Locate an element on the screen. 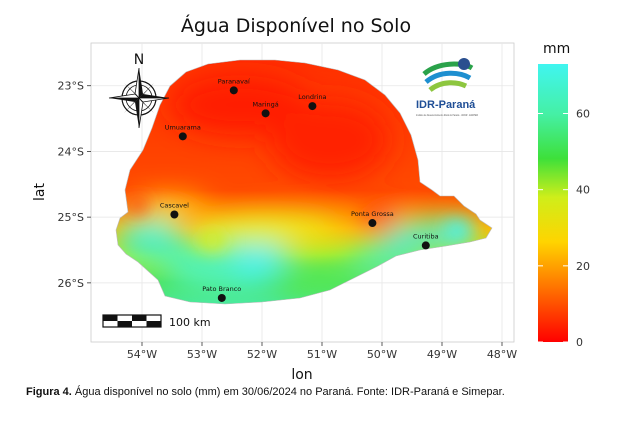 Image resolution: width=634 pixels, height=423 pixels. colorbar: mm 0 20 40 60 is located at coordinates (564, 195).